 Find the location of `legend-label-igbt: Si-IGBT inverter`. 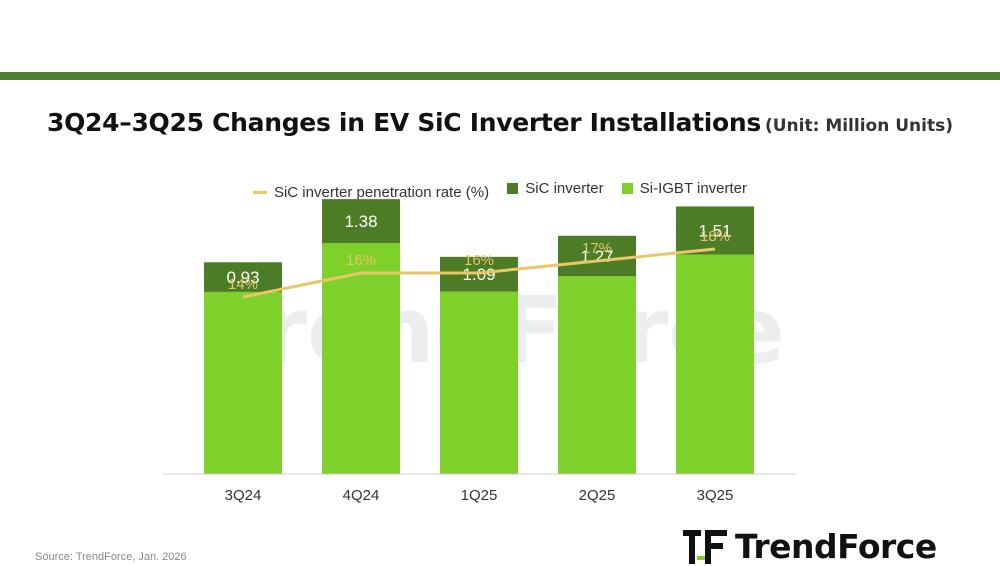

legend-label-igbt: Si-IGBT inverter is located at coordinates (693, 188).